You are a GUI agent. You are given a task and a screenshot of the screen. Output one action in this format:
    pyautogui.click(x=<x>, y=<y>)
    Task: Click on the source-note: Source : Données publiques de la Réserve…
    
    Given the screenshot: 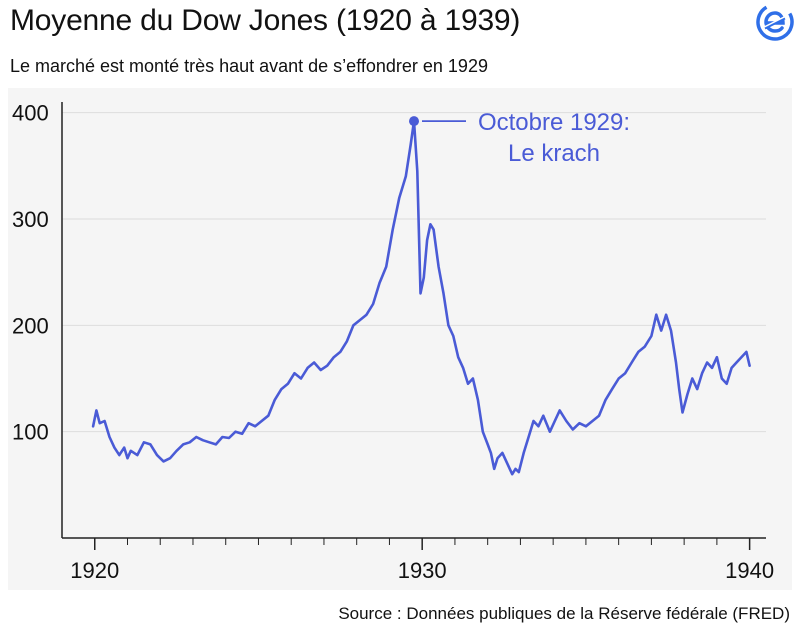 What is the action you would take?
    pyautogui.click(x=564, y=613)
    